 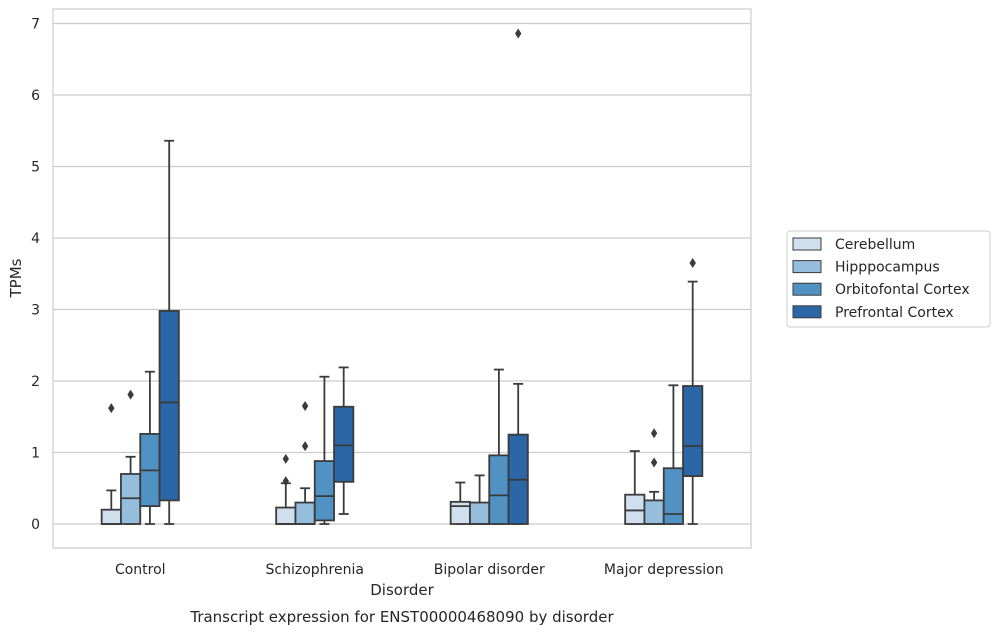 What do you see at coordinates (35, 25) in the screenshot?
I see `y-tick-label: 7` at bounding box center [35, 25].